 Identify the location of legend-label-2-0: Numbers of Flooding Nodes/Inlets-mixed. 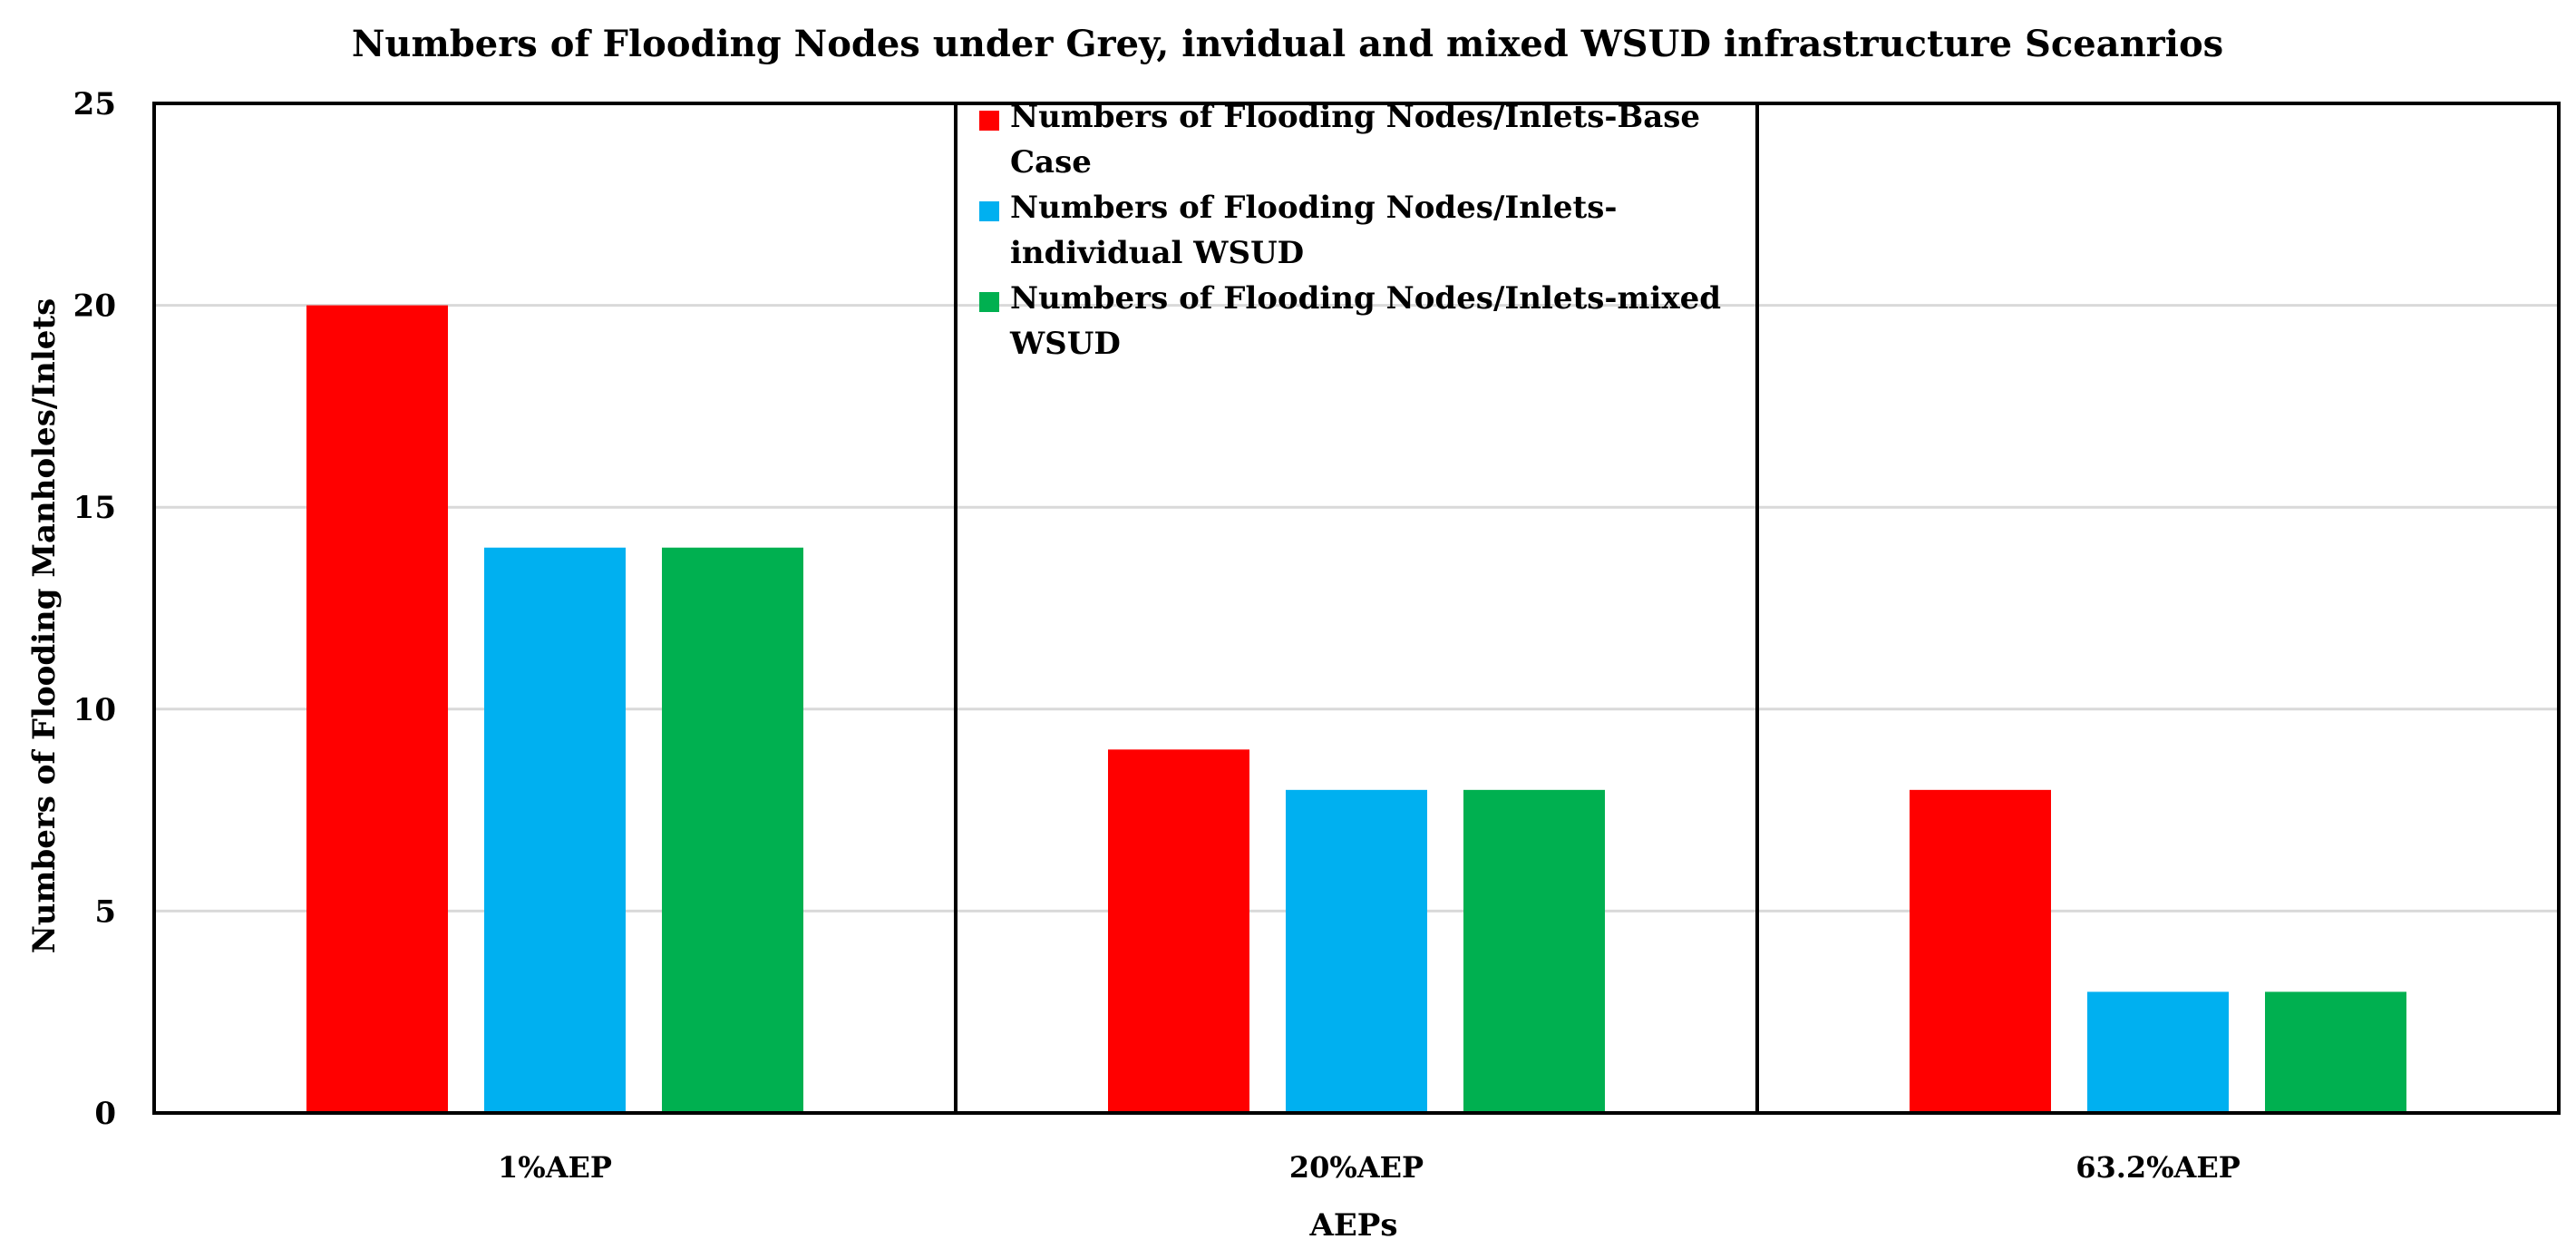
(1365, 299).